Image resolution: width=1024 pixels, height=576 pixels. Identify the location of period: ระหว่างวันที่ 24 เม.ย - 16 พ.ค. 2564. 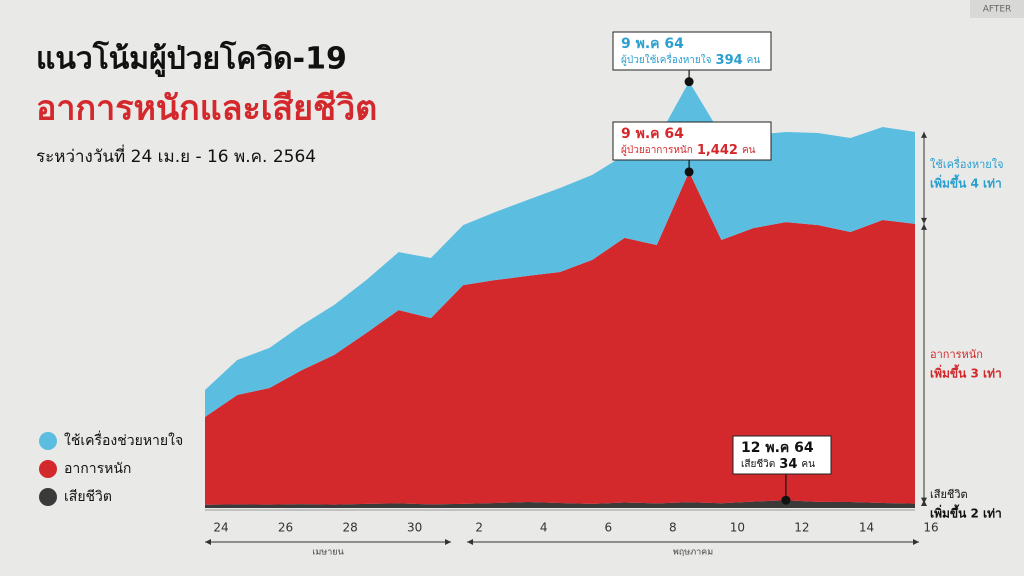
(176, 155).